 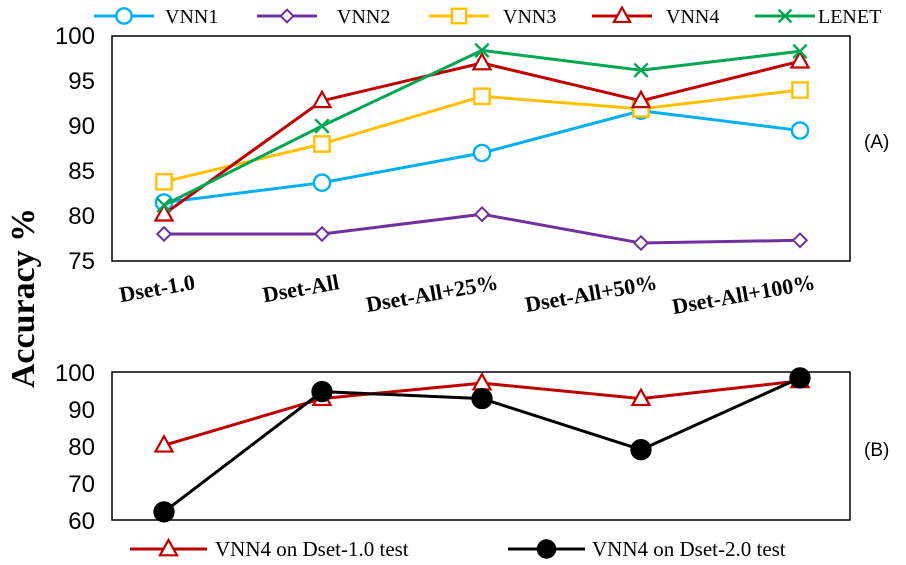 What do you see at coordinates (482, 229) in the screenshot?
I see `series-vnn2` at bounding box center [482, 229].